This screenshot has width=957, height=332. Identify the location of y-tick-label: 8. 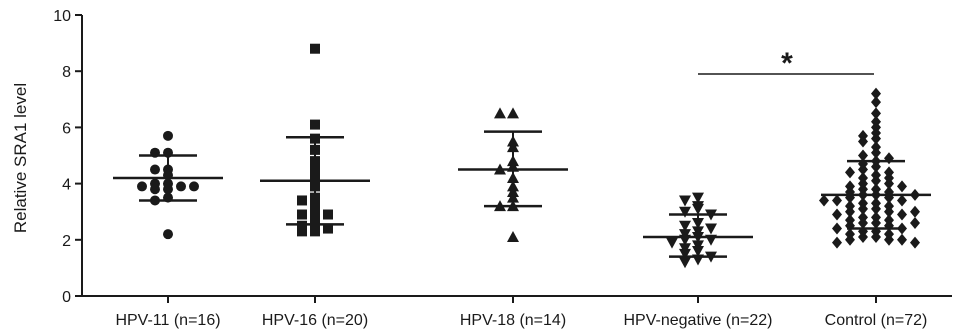
(66, 72).